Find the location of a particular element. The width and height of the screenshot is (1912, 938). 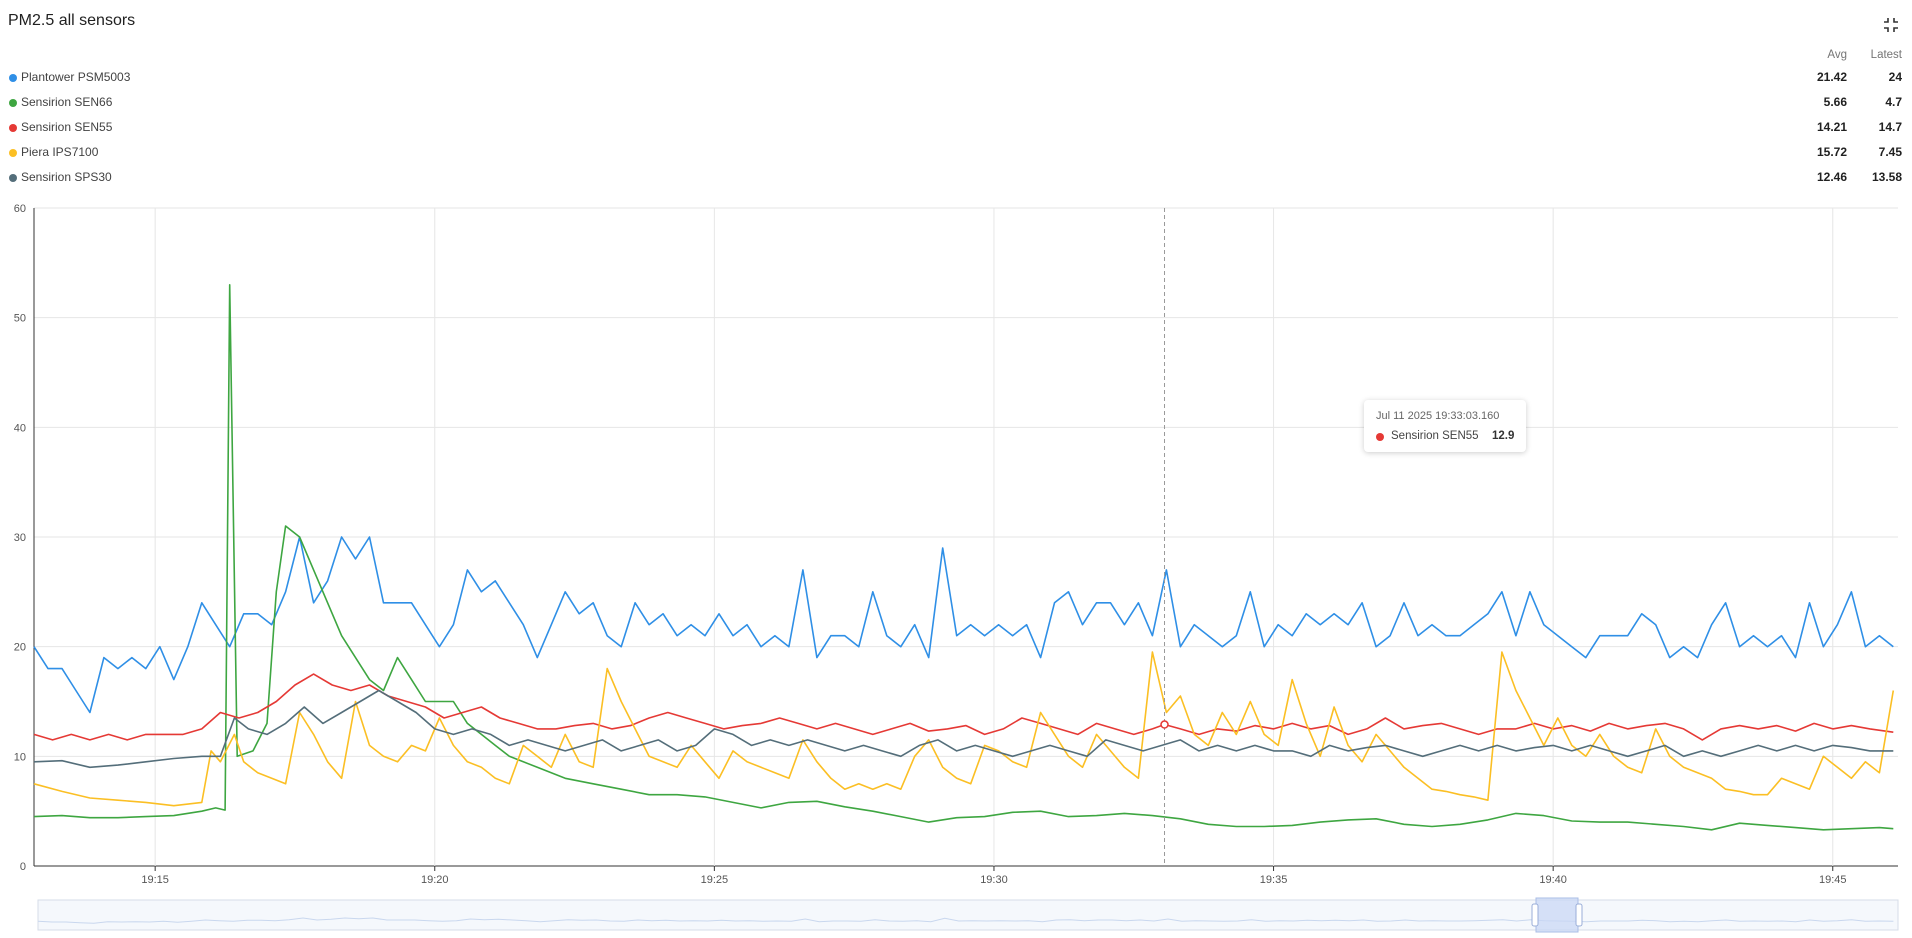

chart-title: PM2.5 all sensors is located at coordinates (72, 20).